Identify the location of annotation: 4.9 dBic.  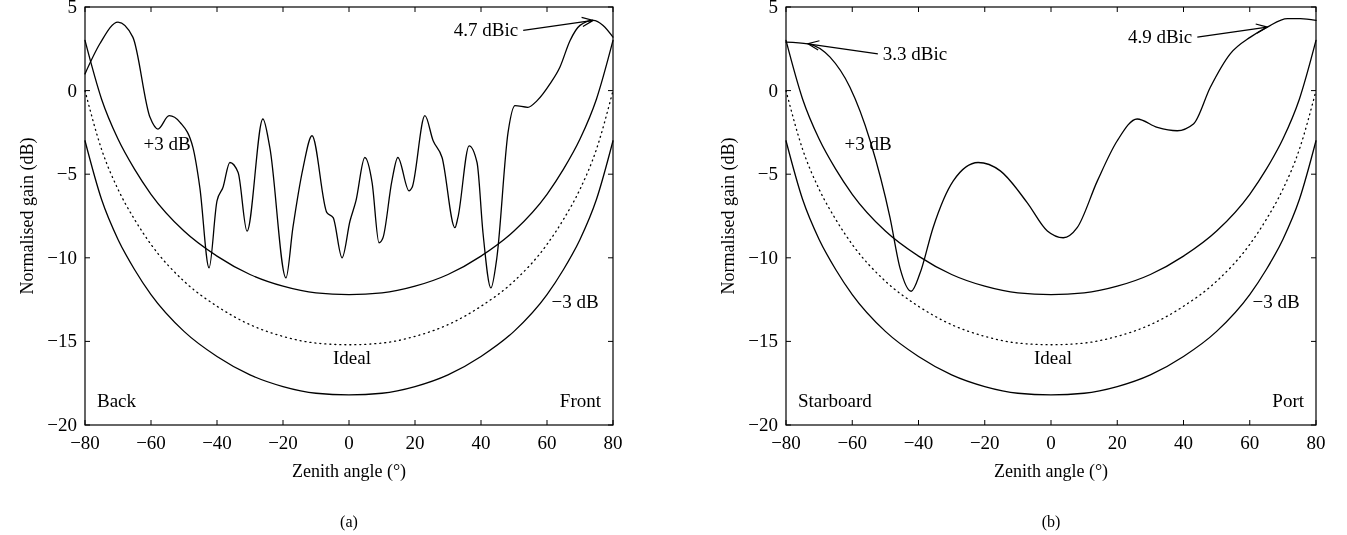
(1160, 37).